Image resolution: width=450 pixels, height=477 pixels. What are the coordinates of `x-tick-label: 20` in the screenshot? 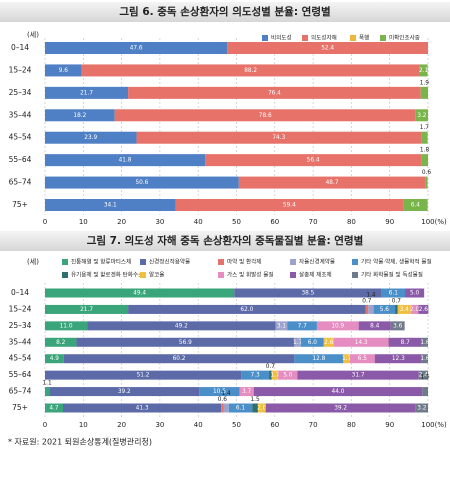 It's located at (121, 425).